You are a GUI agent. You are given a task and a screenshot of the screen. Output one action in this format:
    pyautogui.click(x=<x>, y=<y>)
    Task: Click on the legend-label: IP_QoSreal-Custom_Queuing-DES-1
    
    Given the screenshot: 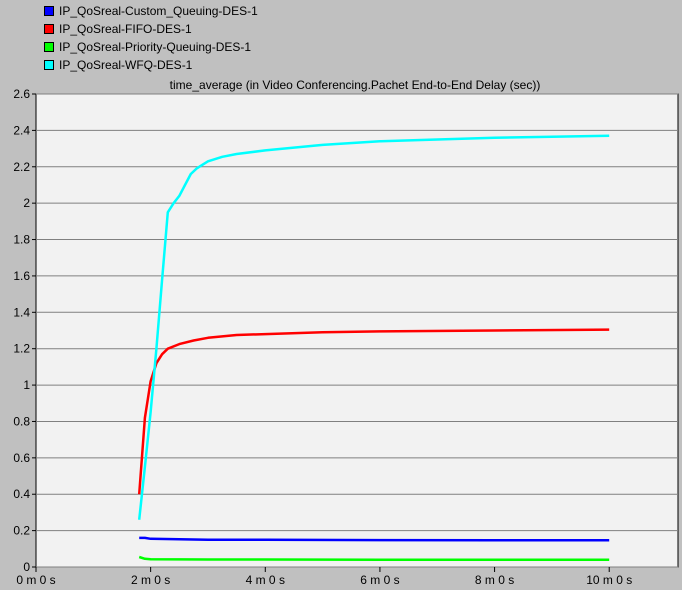 What is the action you would take?
    pyautogui.click(x=158, y=11)
    